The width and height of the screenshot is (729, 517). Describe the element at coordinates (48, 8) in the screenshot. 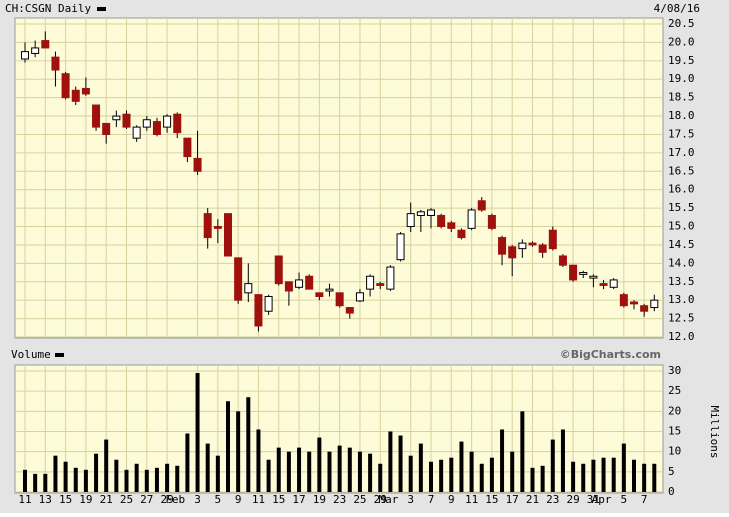

I see `chart-title: CH:CSGN Daily` at that location.